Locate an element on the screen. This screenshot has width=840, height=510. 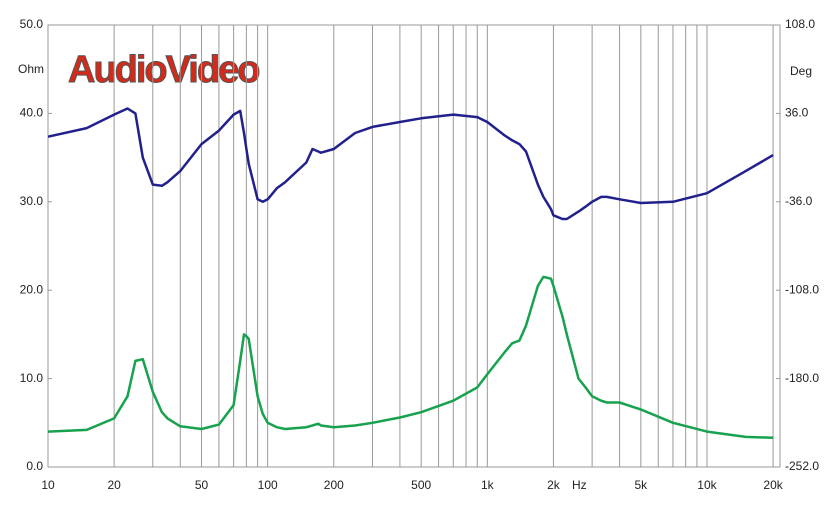
y2-tick-label: -252.0 is located at coordinates (802, 466).